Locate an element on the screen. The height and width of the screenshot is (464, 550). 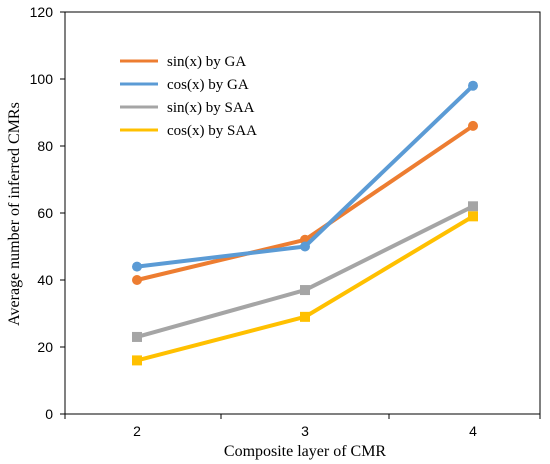
y-tick-label: 60 is located at coordinates (45, 213).